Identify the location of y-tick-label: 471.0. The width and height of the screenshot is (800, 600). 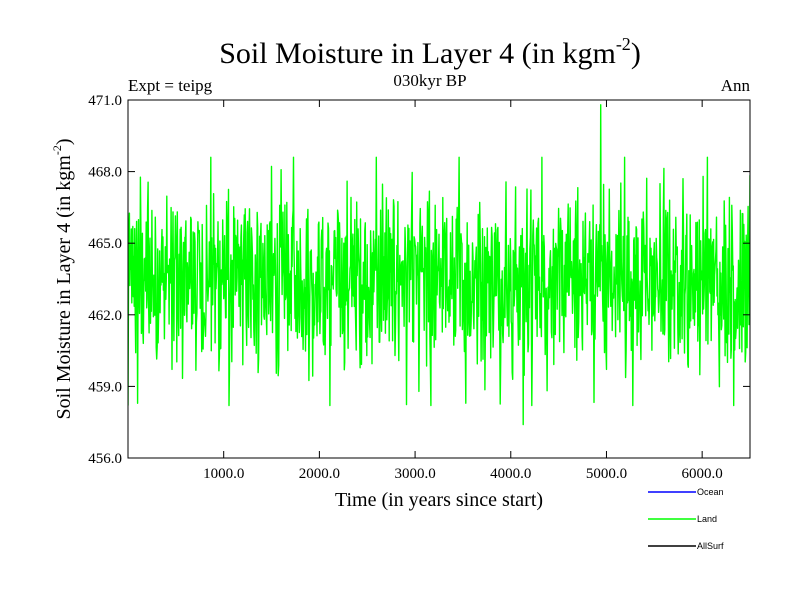
(105, 101).